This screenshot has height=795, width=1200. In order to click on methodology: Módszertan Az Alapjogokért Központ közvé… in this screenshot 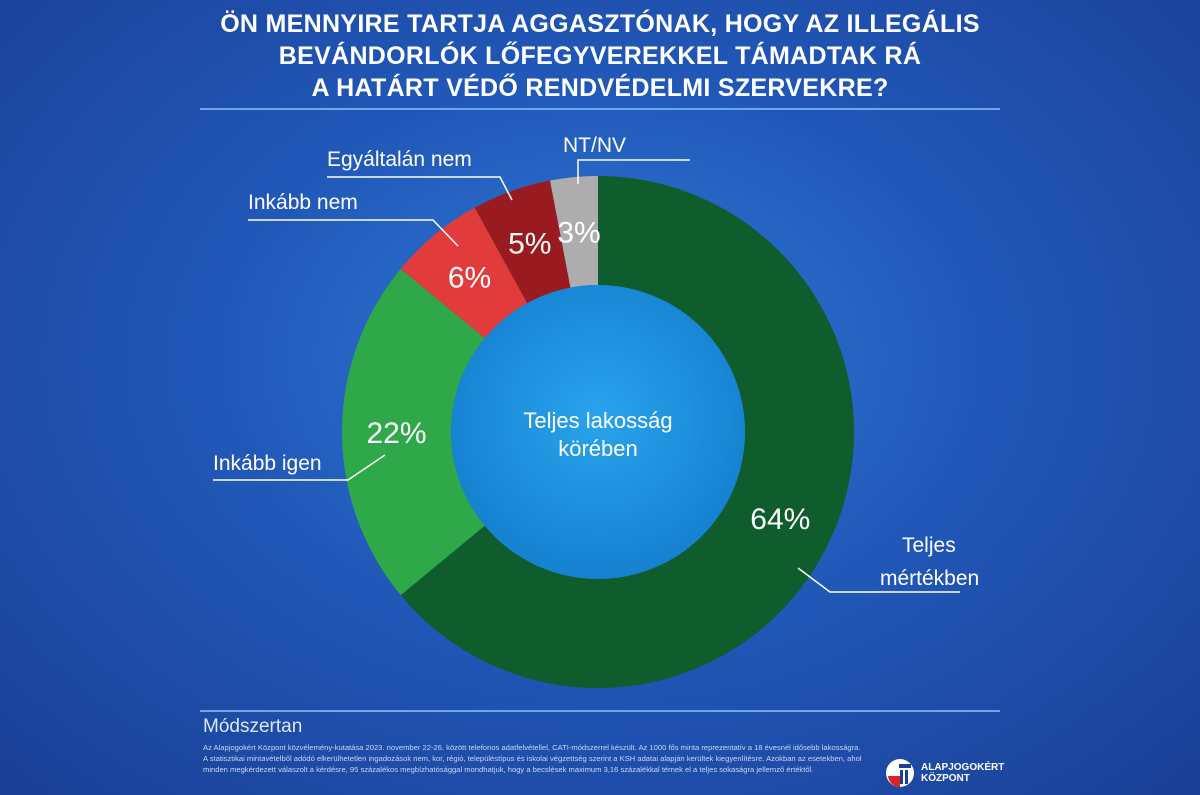, I will do `click(533, 745)`.